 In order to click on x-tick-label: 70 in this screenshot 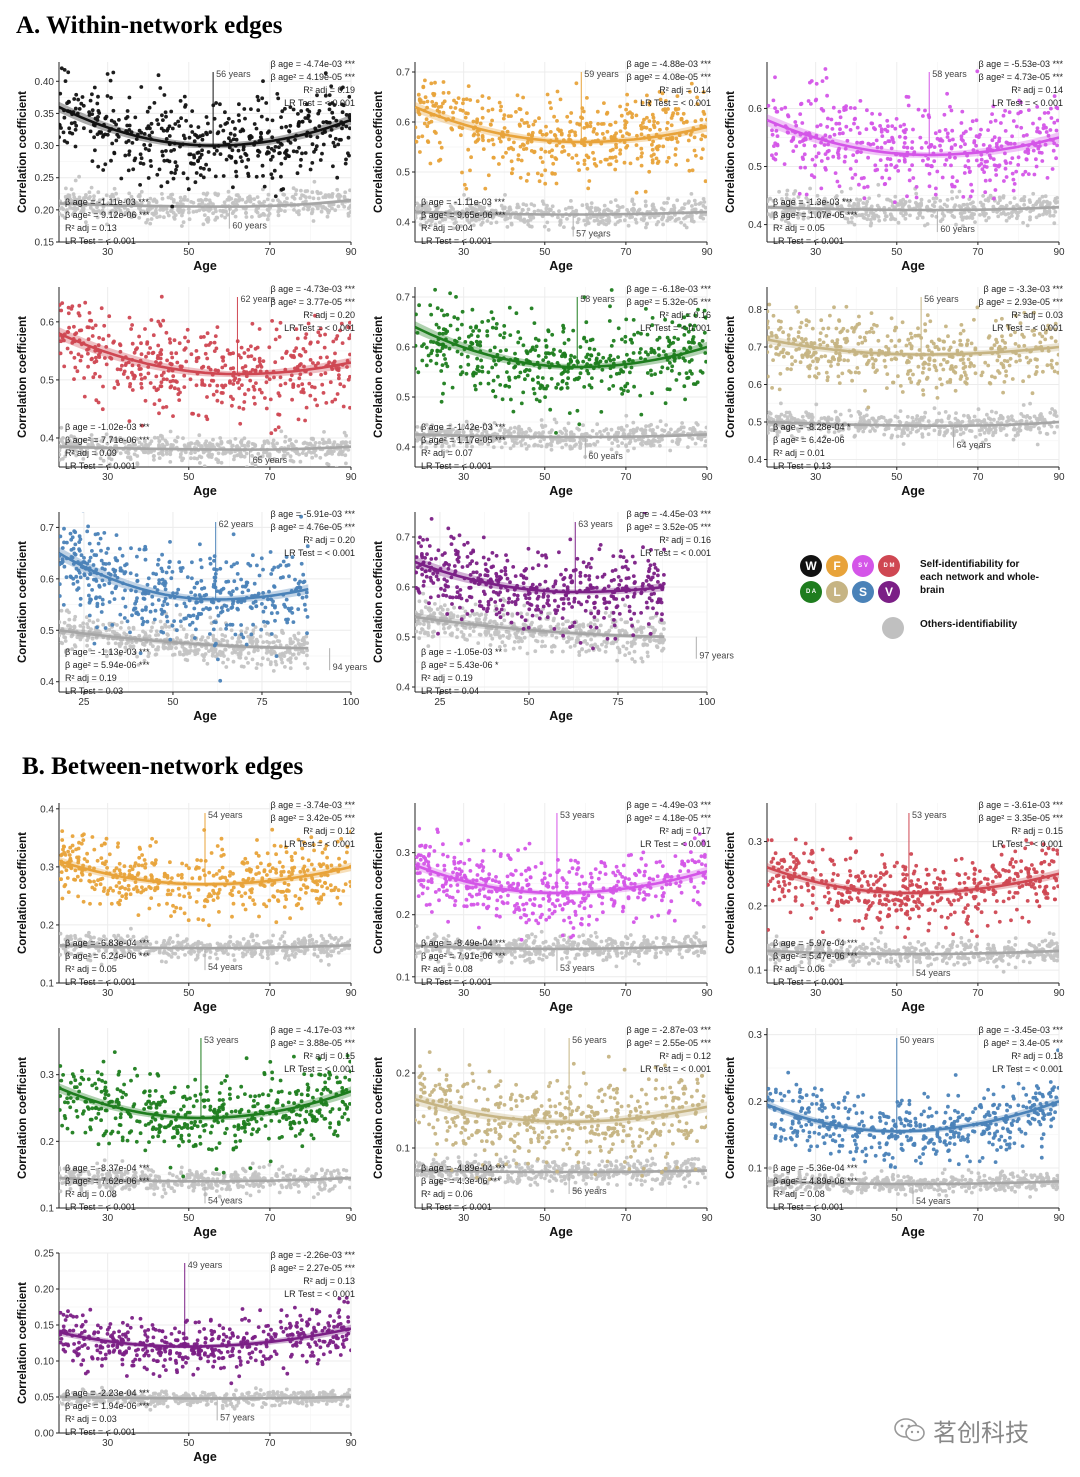, I will do `click(978, 252)`.